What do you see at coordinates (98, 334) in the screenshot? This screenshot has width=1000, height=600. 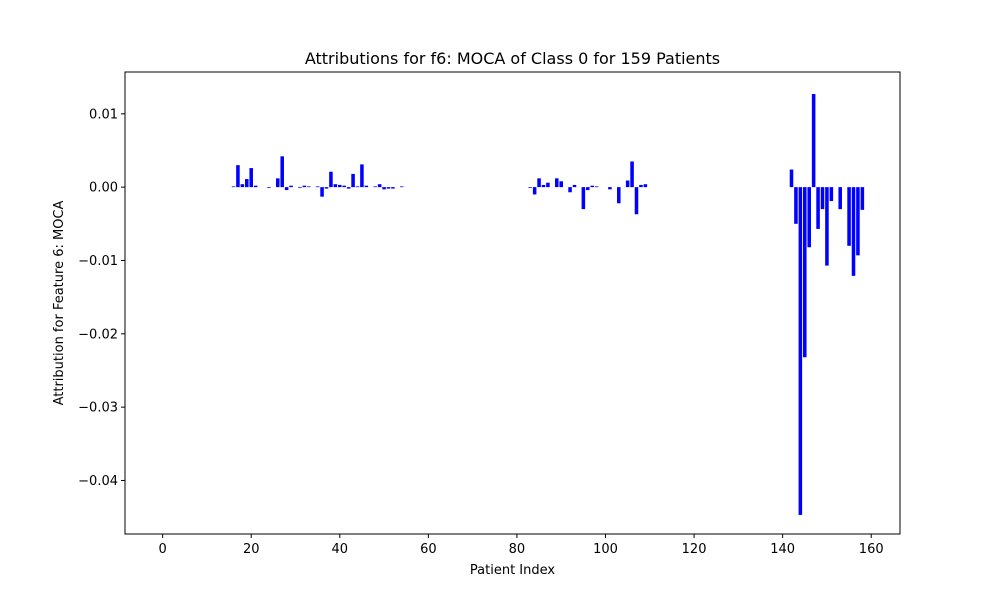 I see `y-tick-label: −0.02` at bounding box center [98, 334].